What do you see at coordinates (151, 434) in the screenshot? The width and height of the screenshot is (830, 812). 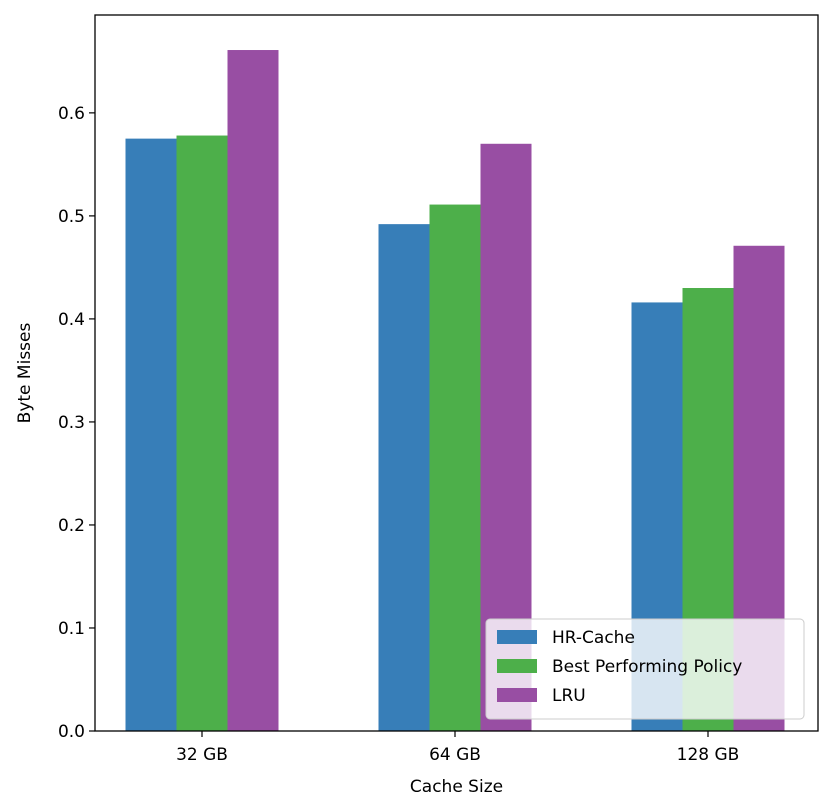 I see `bar-hr-cache-32-gb` at bounding box center [151, 434].